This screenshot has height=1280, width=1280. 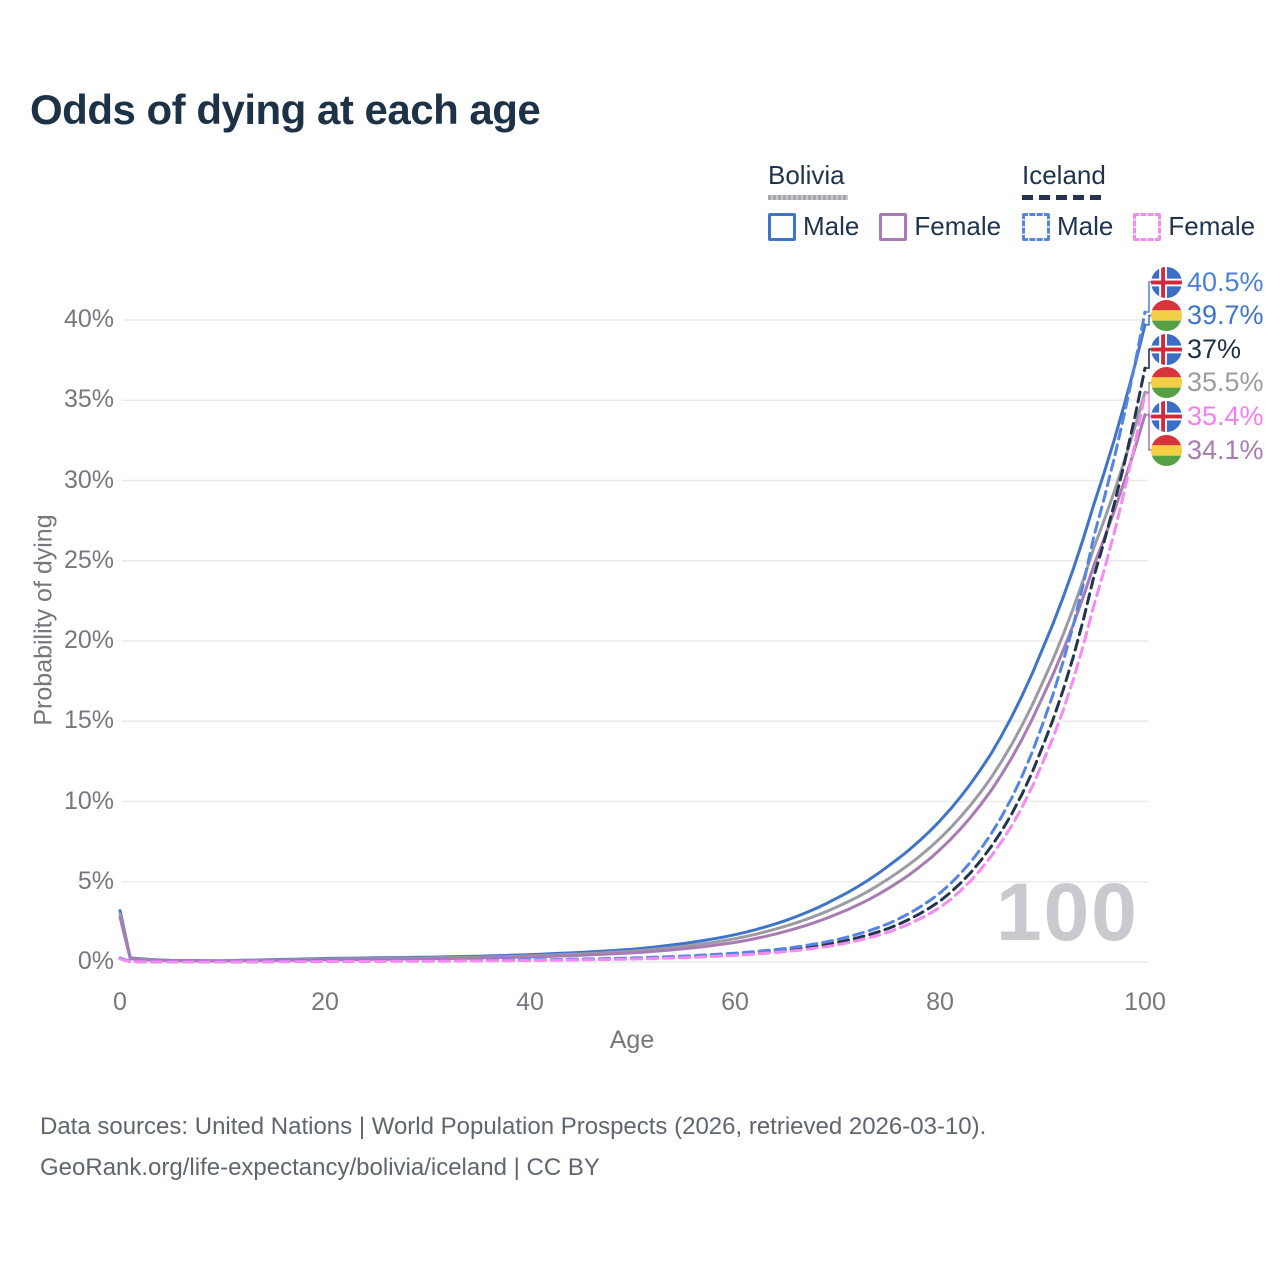 What do you see at coordinates (806, 175) in the screenshot?
I see `legend-country-bolivia: Bolivia` at bounding box center [806, 175].